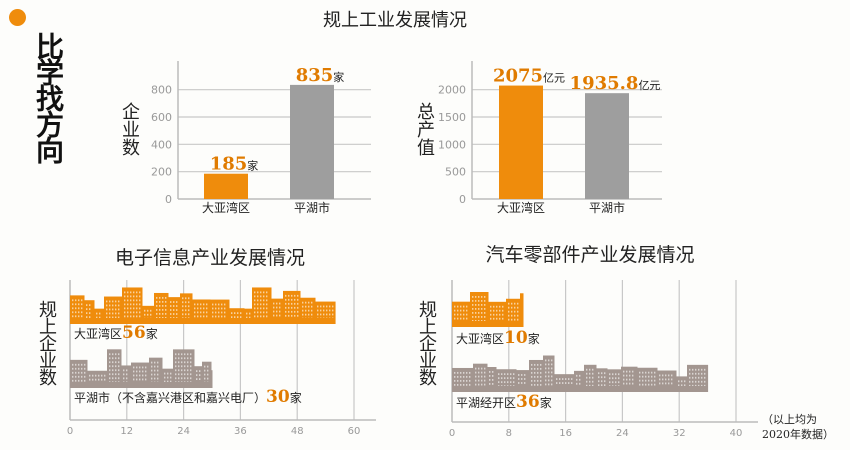 Image resolution: width=850 pixels, height=450 pixels. Describe the element at coordinates (234, 164) in the screenshot. I see `data-label: 185家` at that location.